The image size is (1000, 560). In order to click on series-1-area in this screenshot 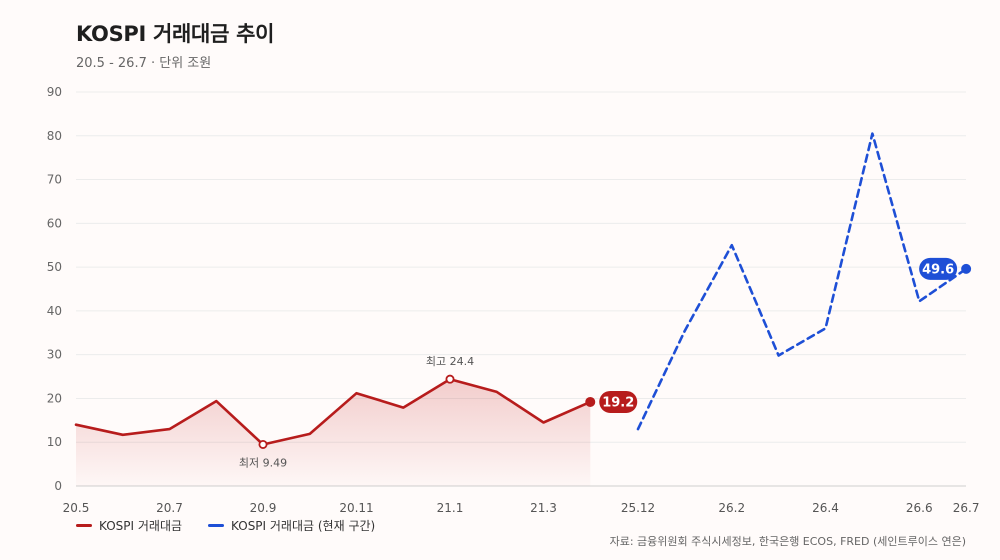, I will do `click(333, 432)`.